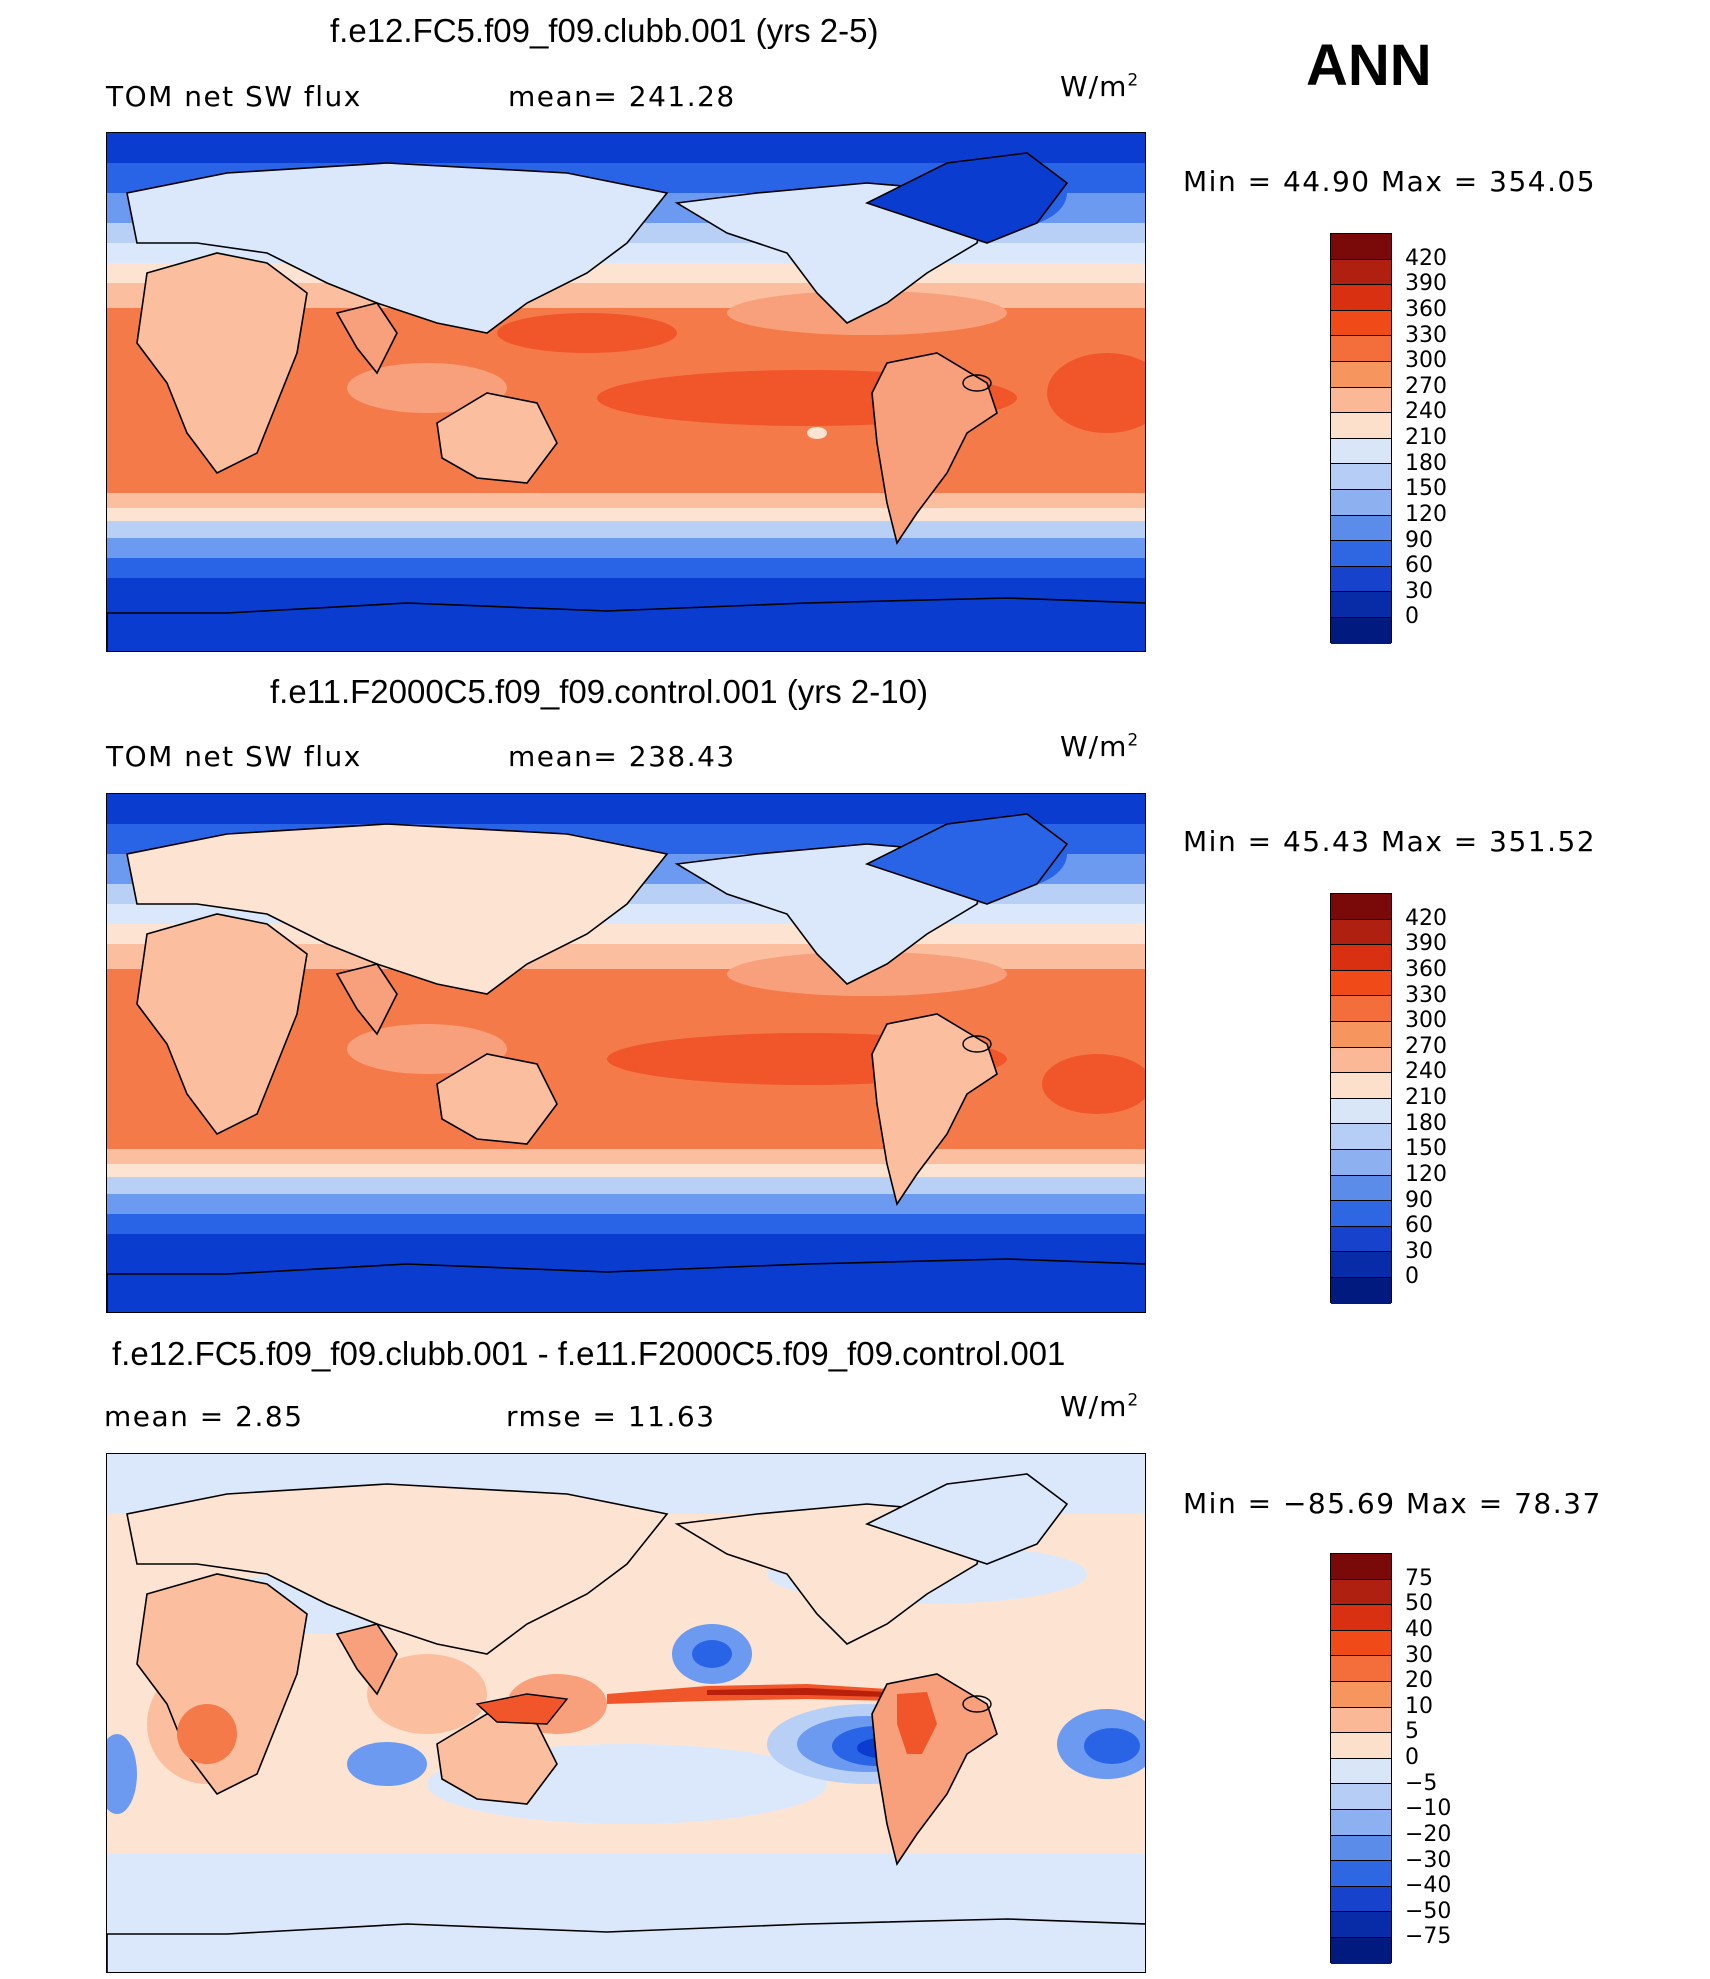  I want to click on panel1-mean-label: mean= 241.28, so click(622, 96).